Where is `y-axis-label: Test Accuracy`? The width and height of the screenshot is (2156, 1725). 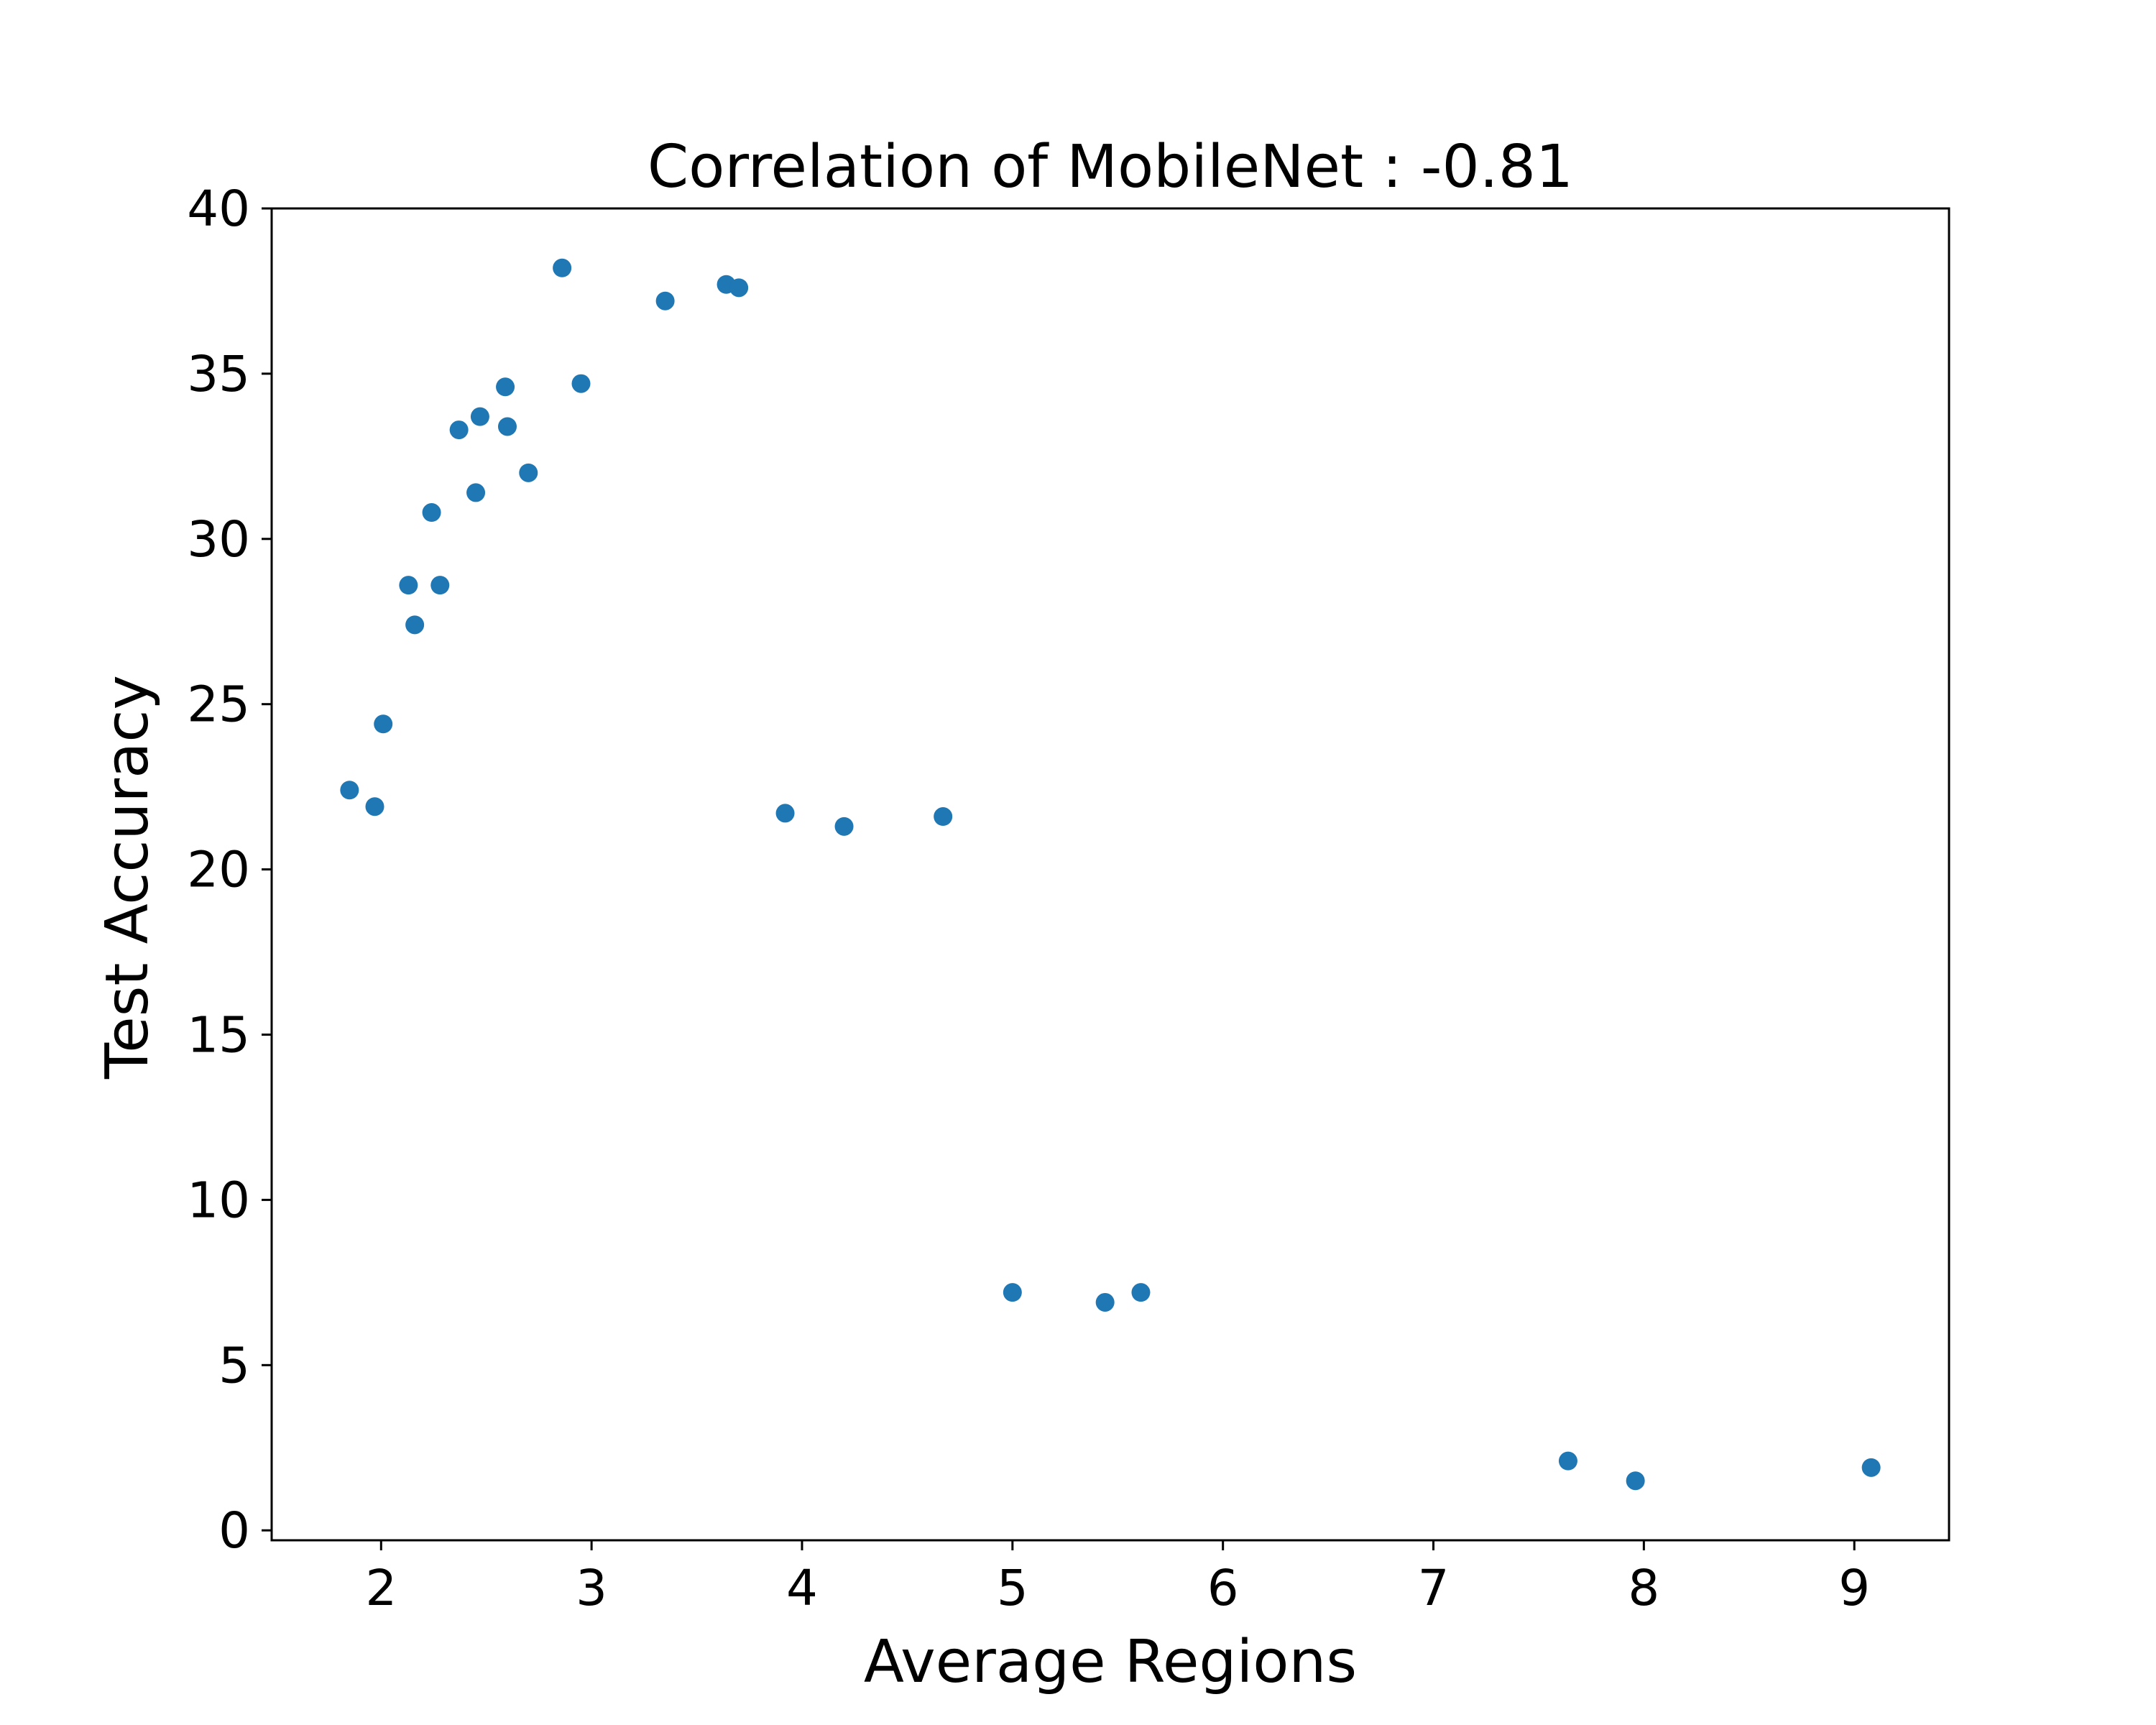
y-axis-label: Test Accuracy is located at coordinates (128, 877).